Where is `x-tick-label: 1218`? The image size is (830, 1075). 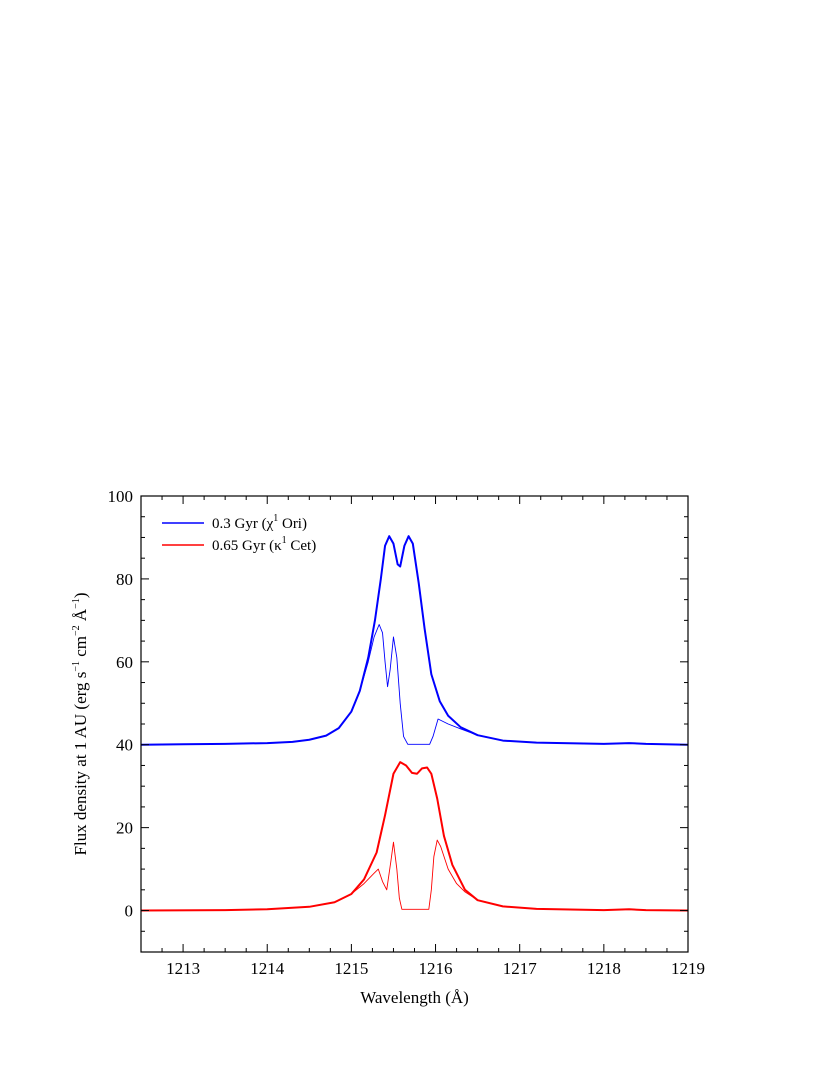 x-tick-label: 1218 is located at coordinates (604, 968).